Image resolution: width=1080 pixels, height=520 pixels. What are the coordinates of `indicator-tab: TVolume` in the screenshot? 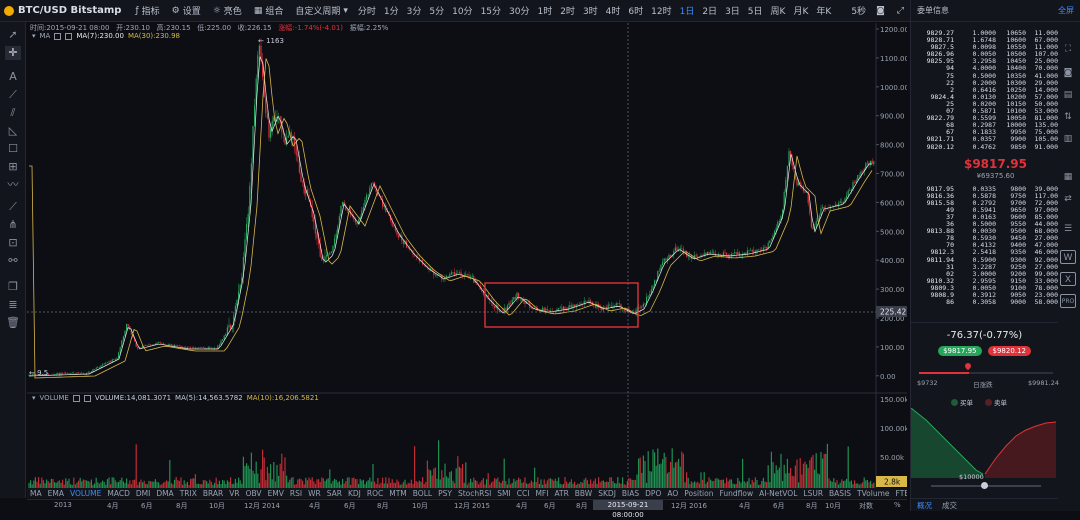 It's located at (873, 493).